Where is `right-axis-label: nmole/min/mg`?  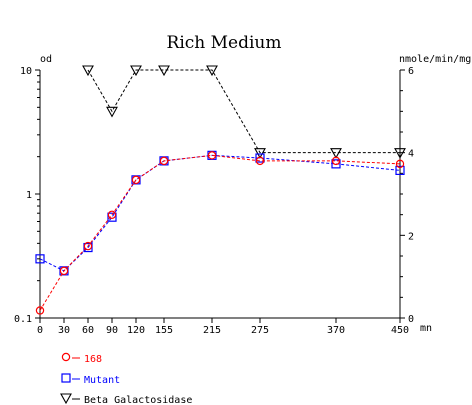
right-axis-label: nmole/min/mg is located at coordinates (435, 59).